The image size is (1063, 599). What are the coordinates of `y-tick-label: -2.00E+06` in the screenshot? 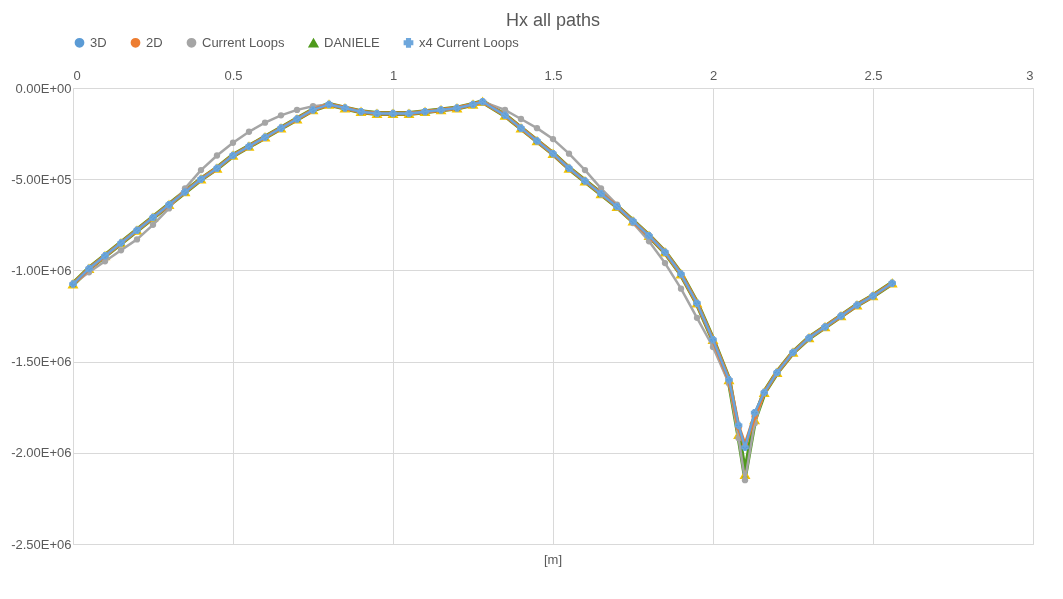 It's located at (41, 453).